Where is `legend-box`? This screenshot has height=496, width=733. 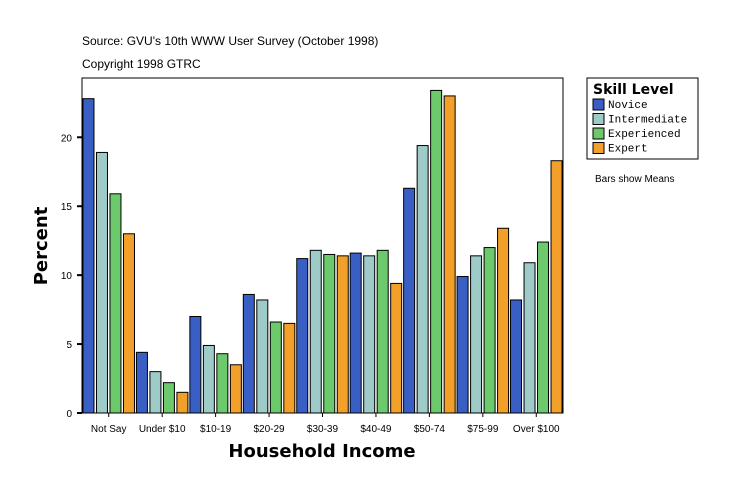 legend-box is located at coordinates (642, 118).